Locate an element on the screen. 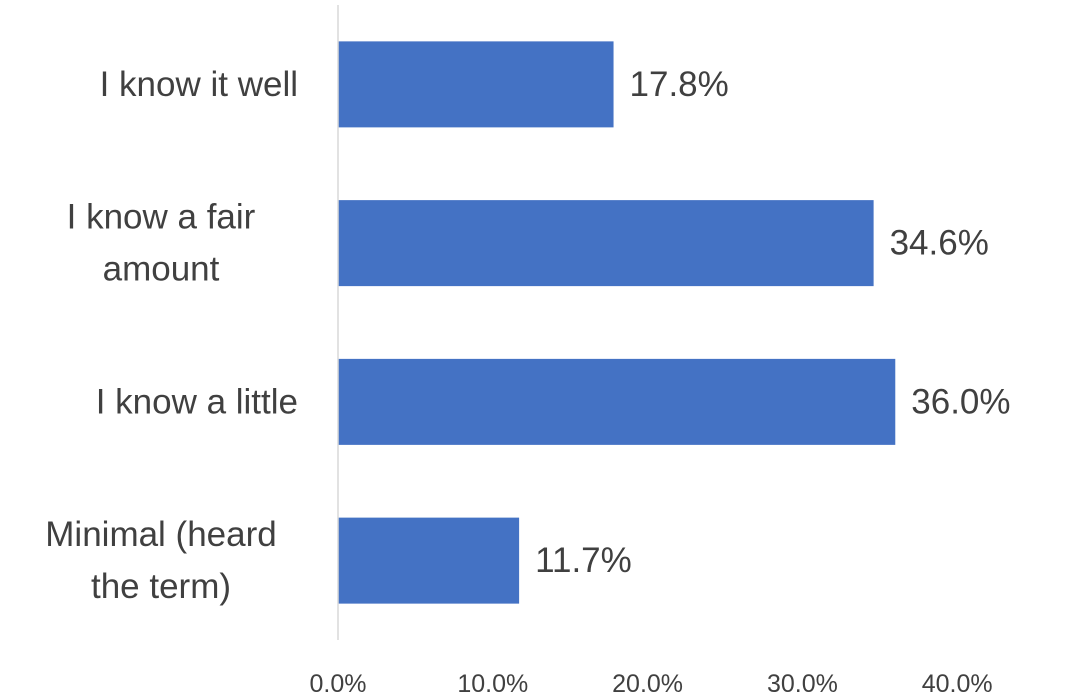 This screenshot has width=1076, height=694. data-label: 34.6% is located at coordinates (939, 243).